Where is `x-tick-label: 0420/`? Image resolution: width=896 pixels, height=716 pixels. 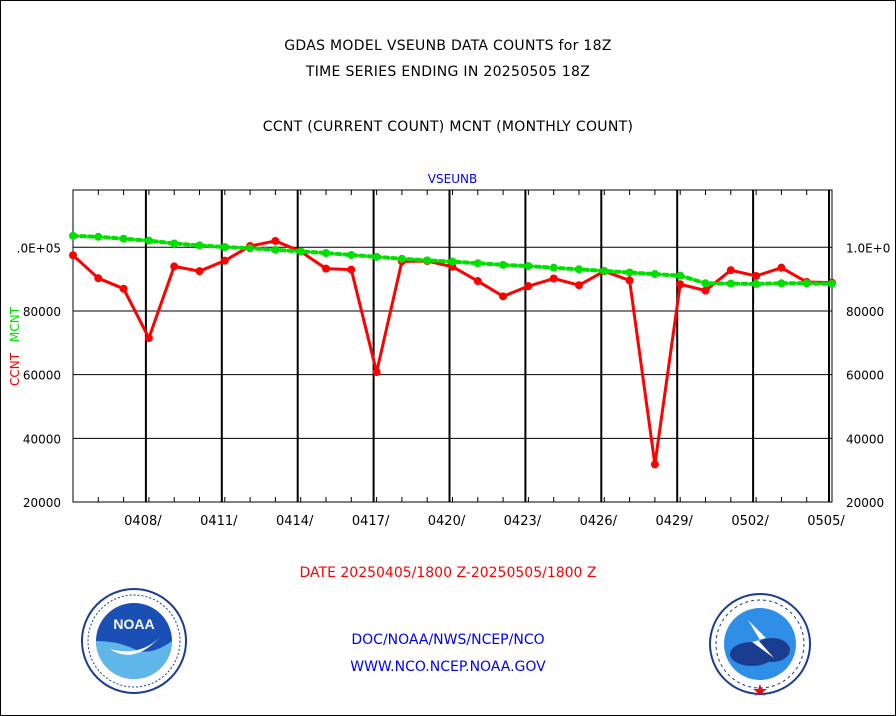 x-tick-label: 0420/ is located at coordinates (447, 521).